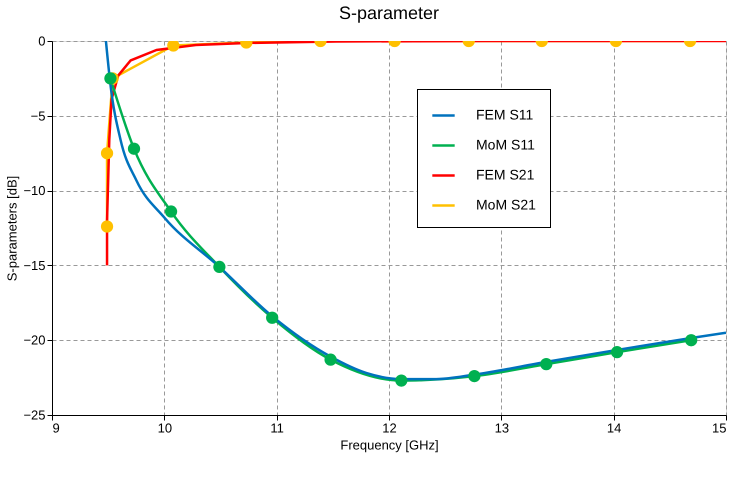 This screenshot has width=752, height=484. What do you see at coordinates (505, 174) in the screenshot?
I see `legend-label: FEM S21` at bounding box center [505, 174].